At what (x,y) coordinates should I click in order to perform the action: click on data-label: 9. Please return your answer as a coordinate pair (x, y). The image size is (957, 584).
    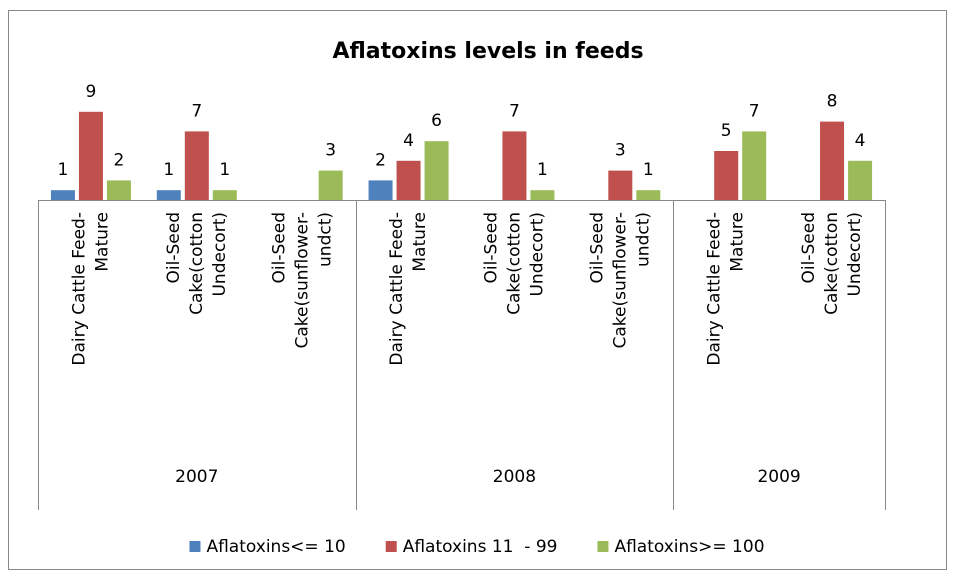
    Looking at the image, I should click on (91, 92).